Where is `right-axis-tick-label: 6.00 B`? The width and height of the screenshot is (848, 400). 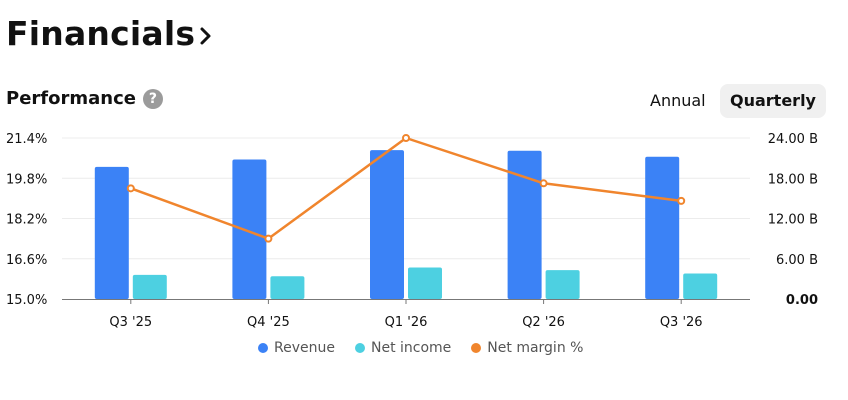
right-axis-tick-label: 6.00 B is located at coordinates (797, 260).